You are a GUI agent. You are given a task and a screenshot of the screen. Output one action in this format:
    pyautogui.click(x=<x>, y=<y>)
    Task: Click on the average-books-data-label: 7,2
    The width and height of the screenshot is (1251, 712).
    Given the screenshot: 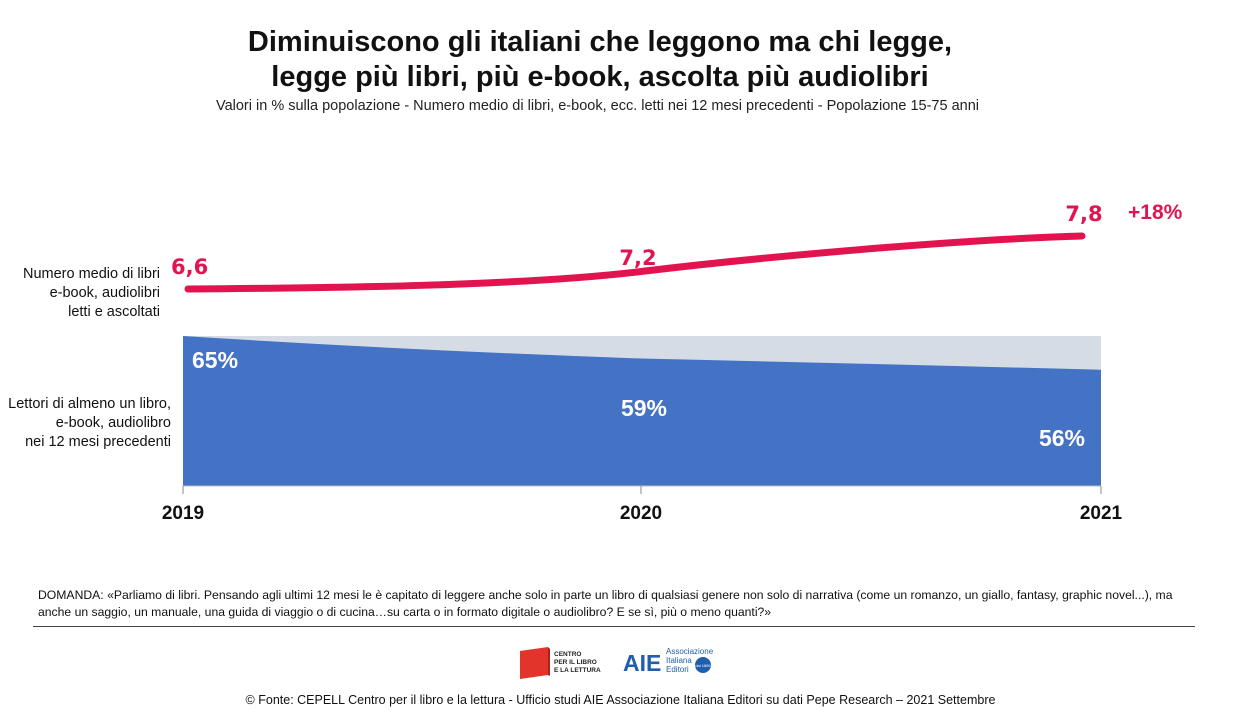 What is the action you would take?
    pyautogui.click(x=637, y=258)
    